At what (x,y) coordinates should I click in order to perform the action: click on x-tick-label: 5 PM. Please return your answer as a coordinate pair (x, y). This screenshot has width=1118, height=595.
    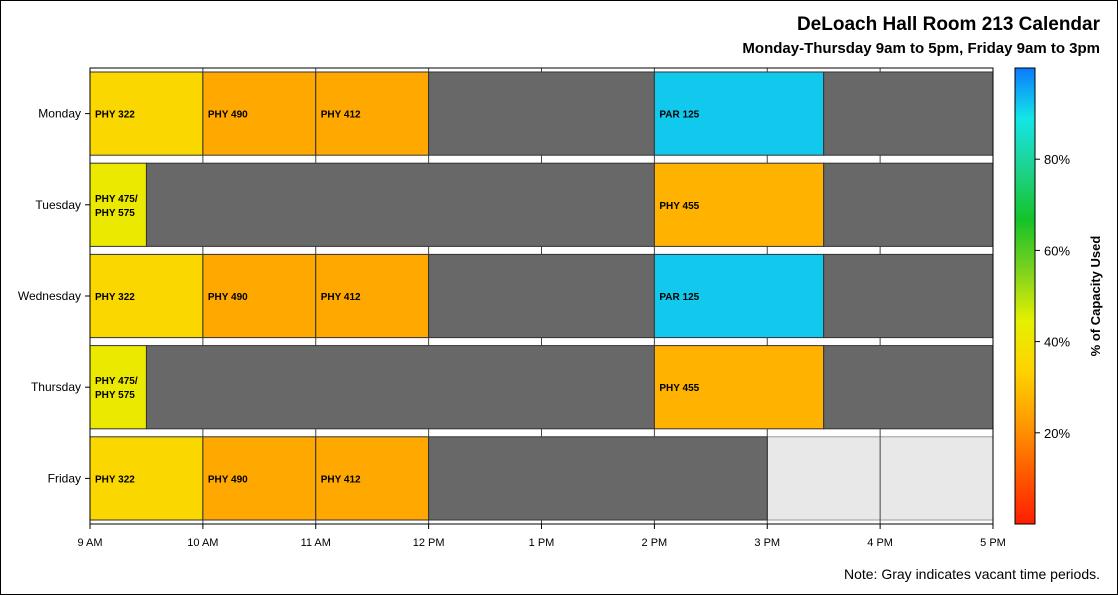
    Looking at the image, I should click on (993, 543).